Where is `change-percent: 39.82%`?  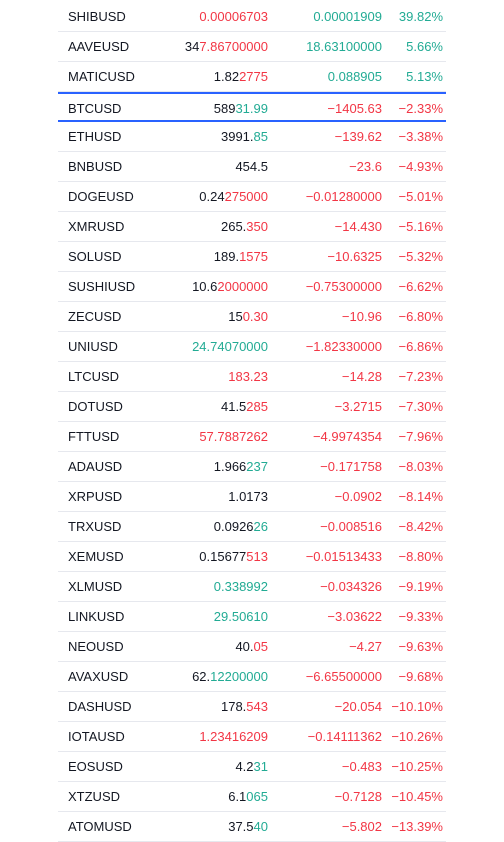
change-percent: 39.82% is located at coordinates (420, 16).